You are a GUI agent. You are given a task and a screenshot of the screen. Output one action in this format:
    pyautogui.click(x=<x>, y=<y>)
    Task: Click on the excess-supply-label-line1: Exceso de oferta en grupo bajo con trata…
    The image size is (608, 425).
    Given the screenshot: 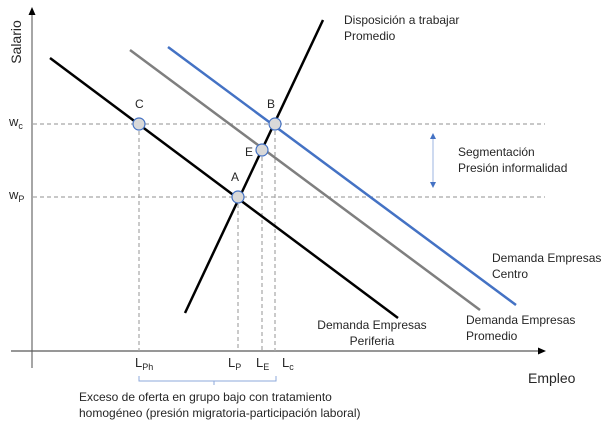 What is the action you would take?
    pyautogui.click(x=205, y=397)
    